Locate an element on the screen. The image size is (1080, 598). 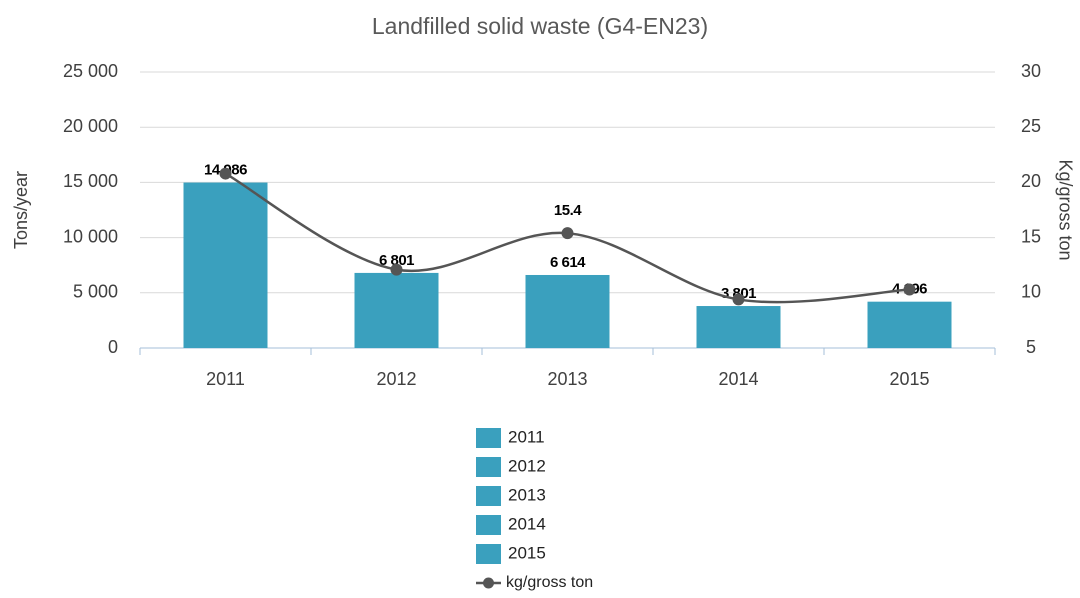
y2-tick-label: 10 is located at coordinates (1031, 292).